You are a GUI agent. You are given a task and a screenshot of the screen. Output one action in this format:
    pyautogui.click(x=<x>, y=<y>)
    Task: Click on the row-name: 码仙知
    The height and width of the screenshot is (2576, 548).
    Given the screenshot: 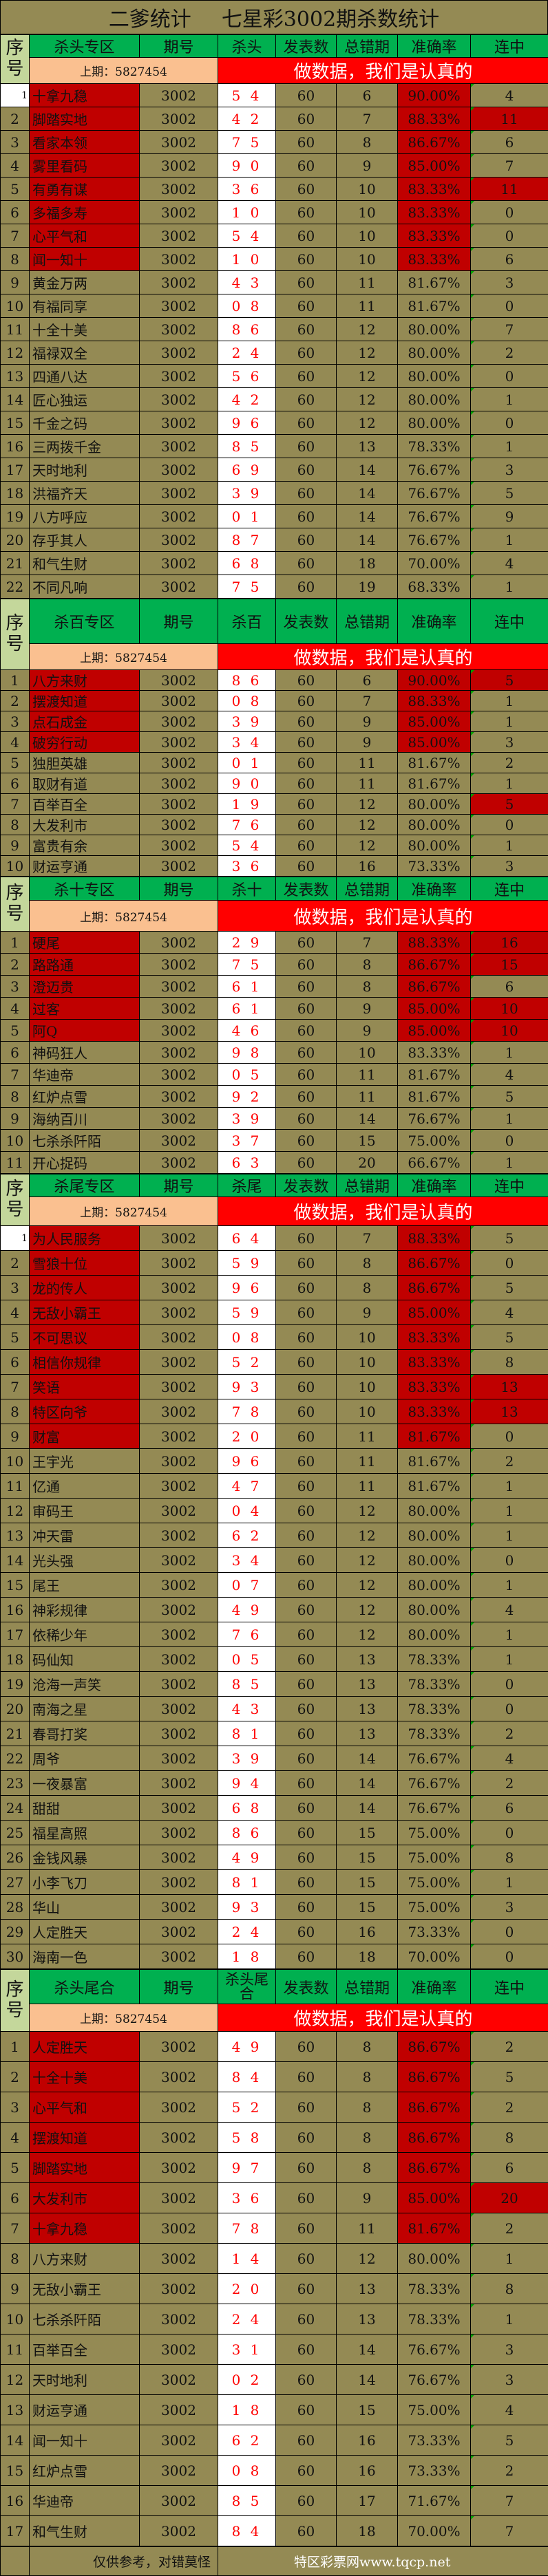 What is the action you would take?
    pyautogui.click(x=85, y=1659)
    